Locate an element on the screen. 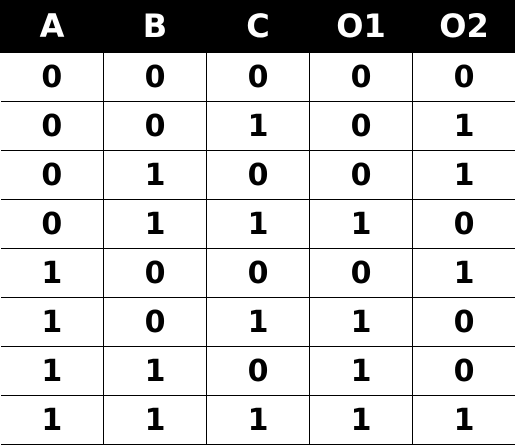  header-row: A B C O1 O2 is located at coordinates (258, 26).